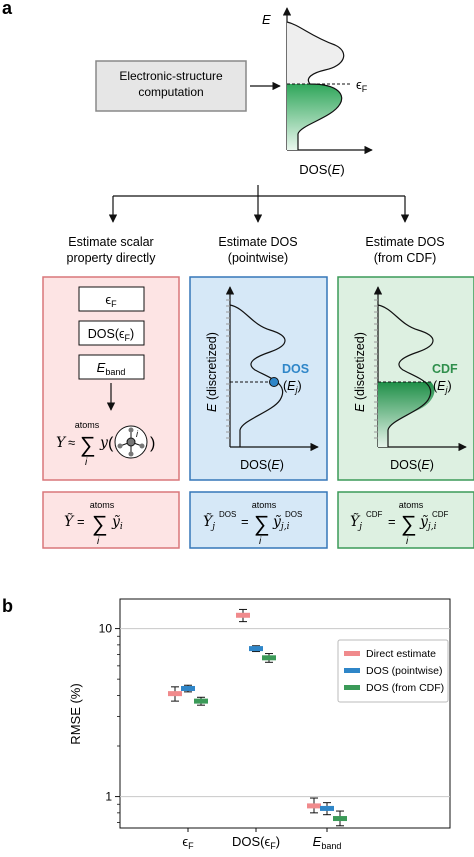  Describe the element at coordinates (405, 688) in the screenshot. I see `legend-label: DOS (from CDF)` at that location.